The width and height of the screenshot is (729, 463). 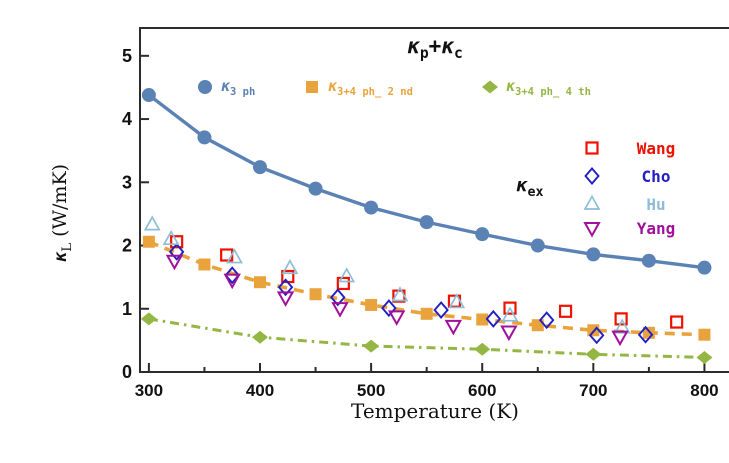 I want to click on triangle-down-icon, so click(x=592, y=230).